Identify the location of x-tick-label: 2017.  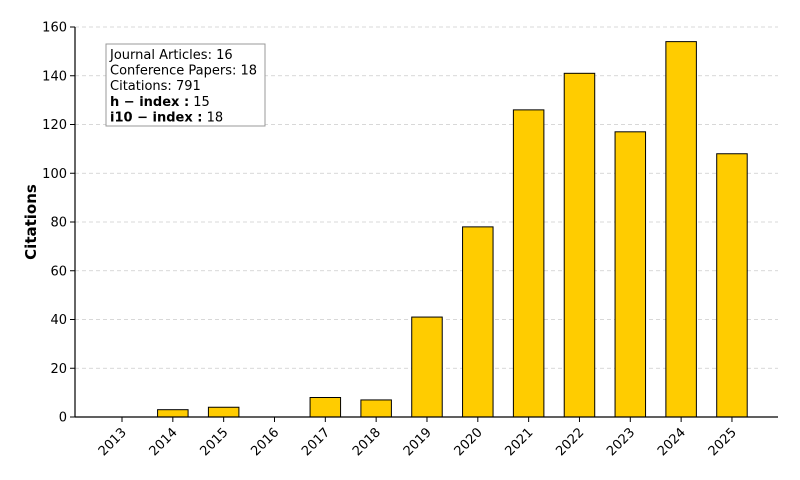
(316, 442).